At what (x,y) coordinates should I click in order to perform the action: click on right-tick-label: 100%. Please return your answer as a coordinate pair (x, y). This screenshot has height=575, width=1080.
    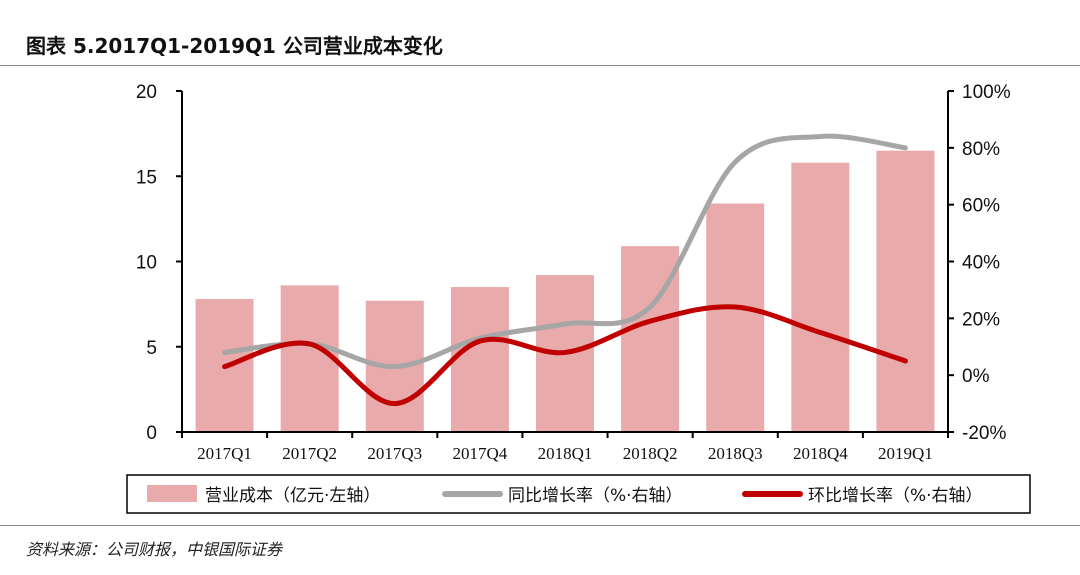
    Looking at the image, I should click on (986, 92).